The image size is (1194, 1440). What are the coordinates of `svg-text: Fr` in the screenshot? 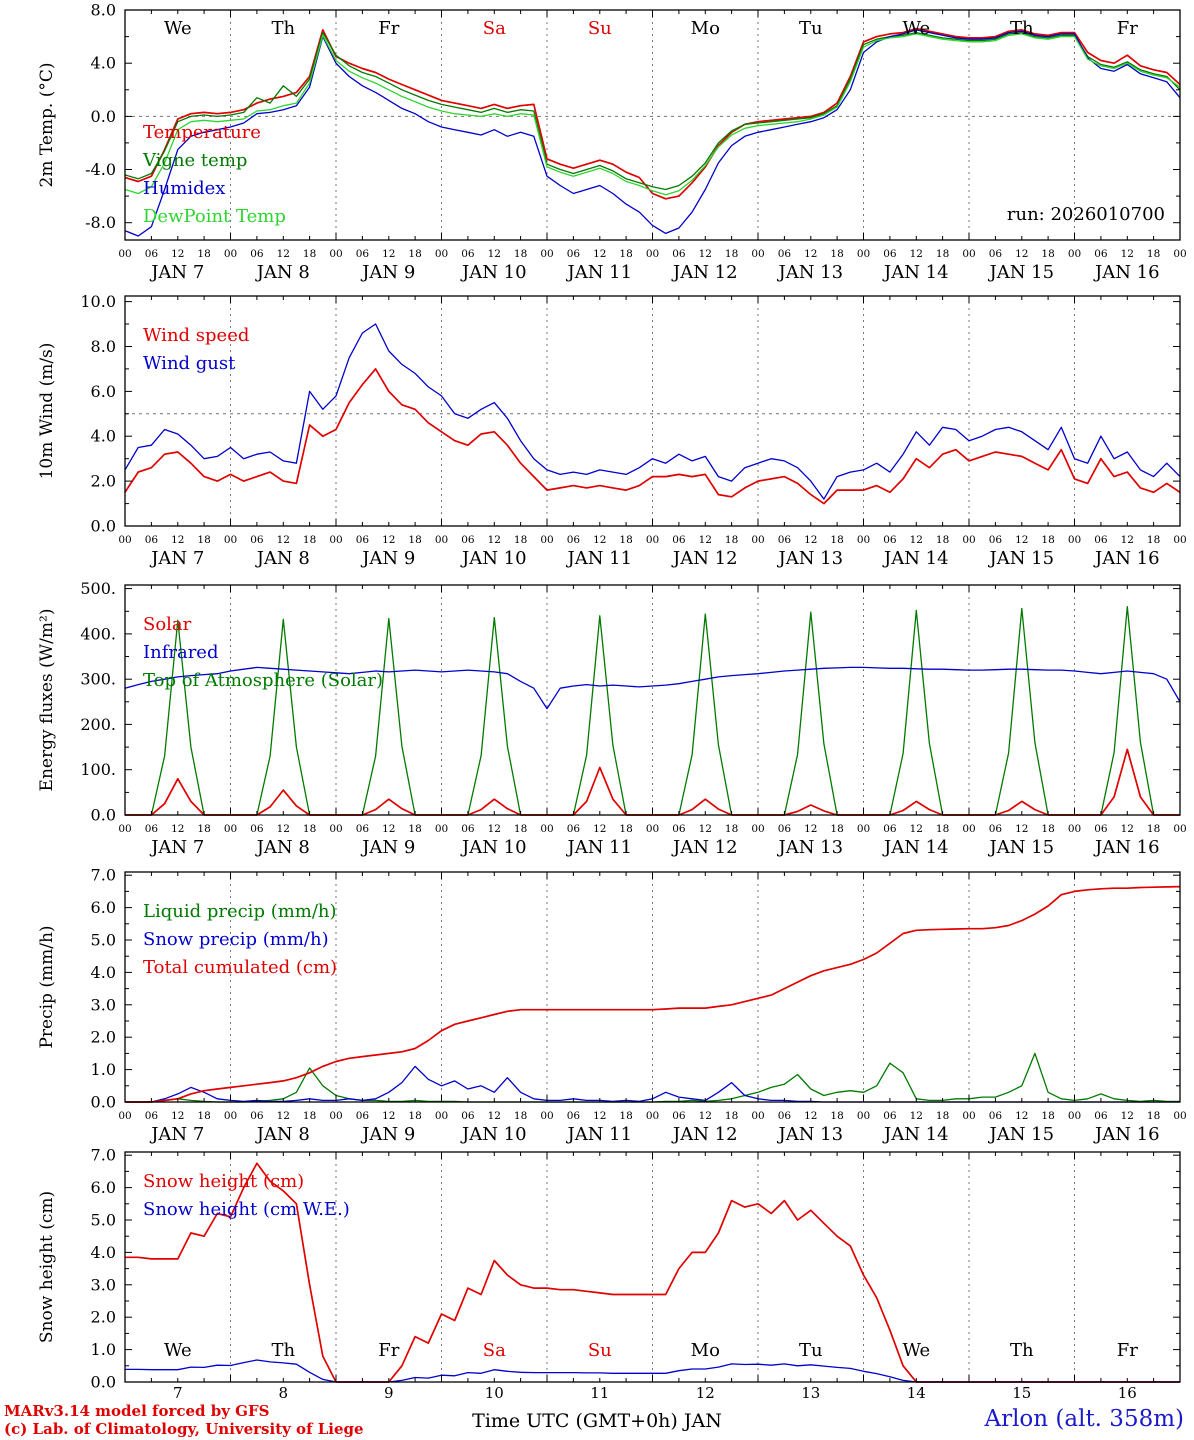 It's located at (388, 28).